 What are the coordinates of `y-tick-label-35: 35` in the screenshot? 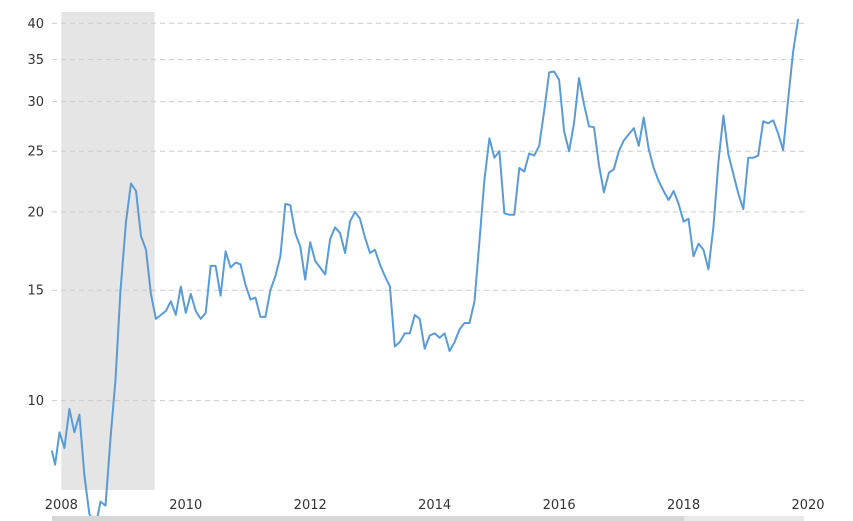 It's located at (35, 60).